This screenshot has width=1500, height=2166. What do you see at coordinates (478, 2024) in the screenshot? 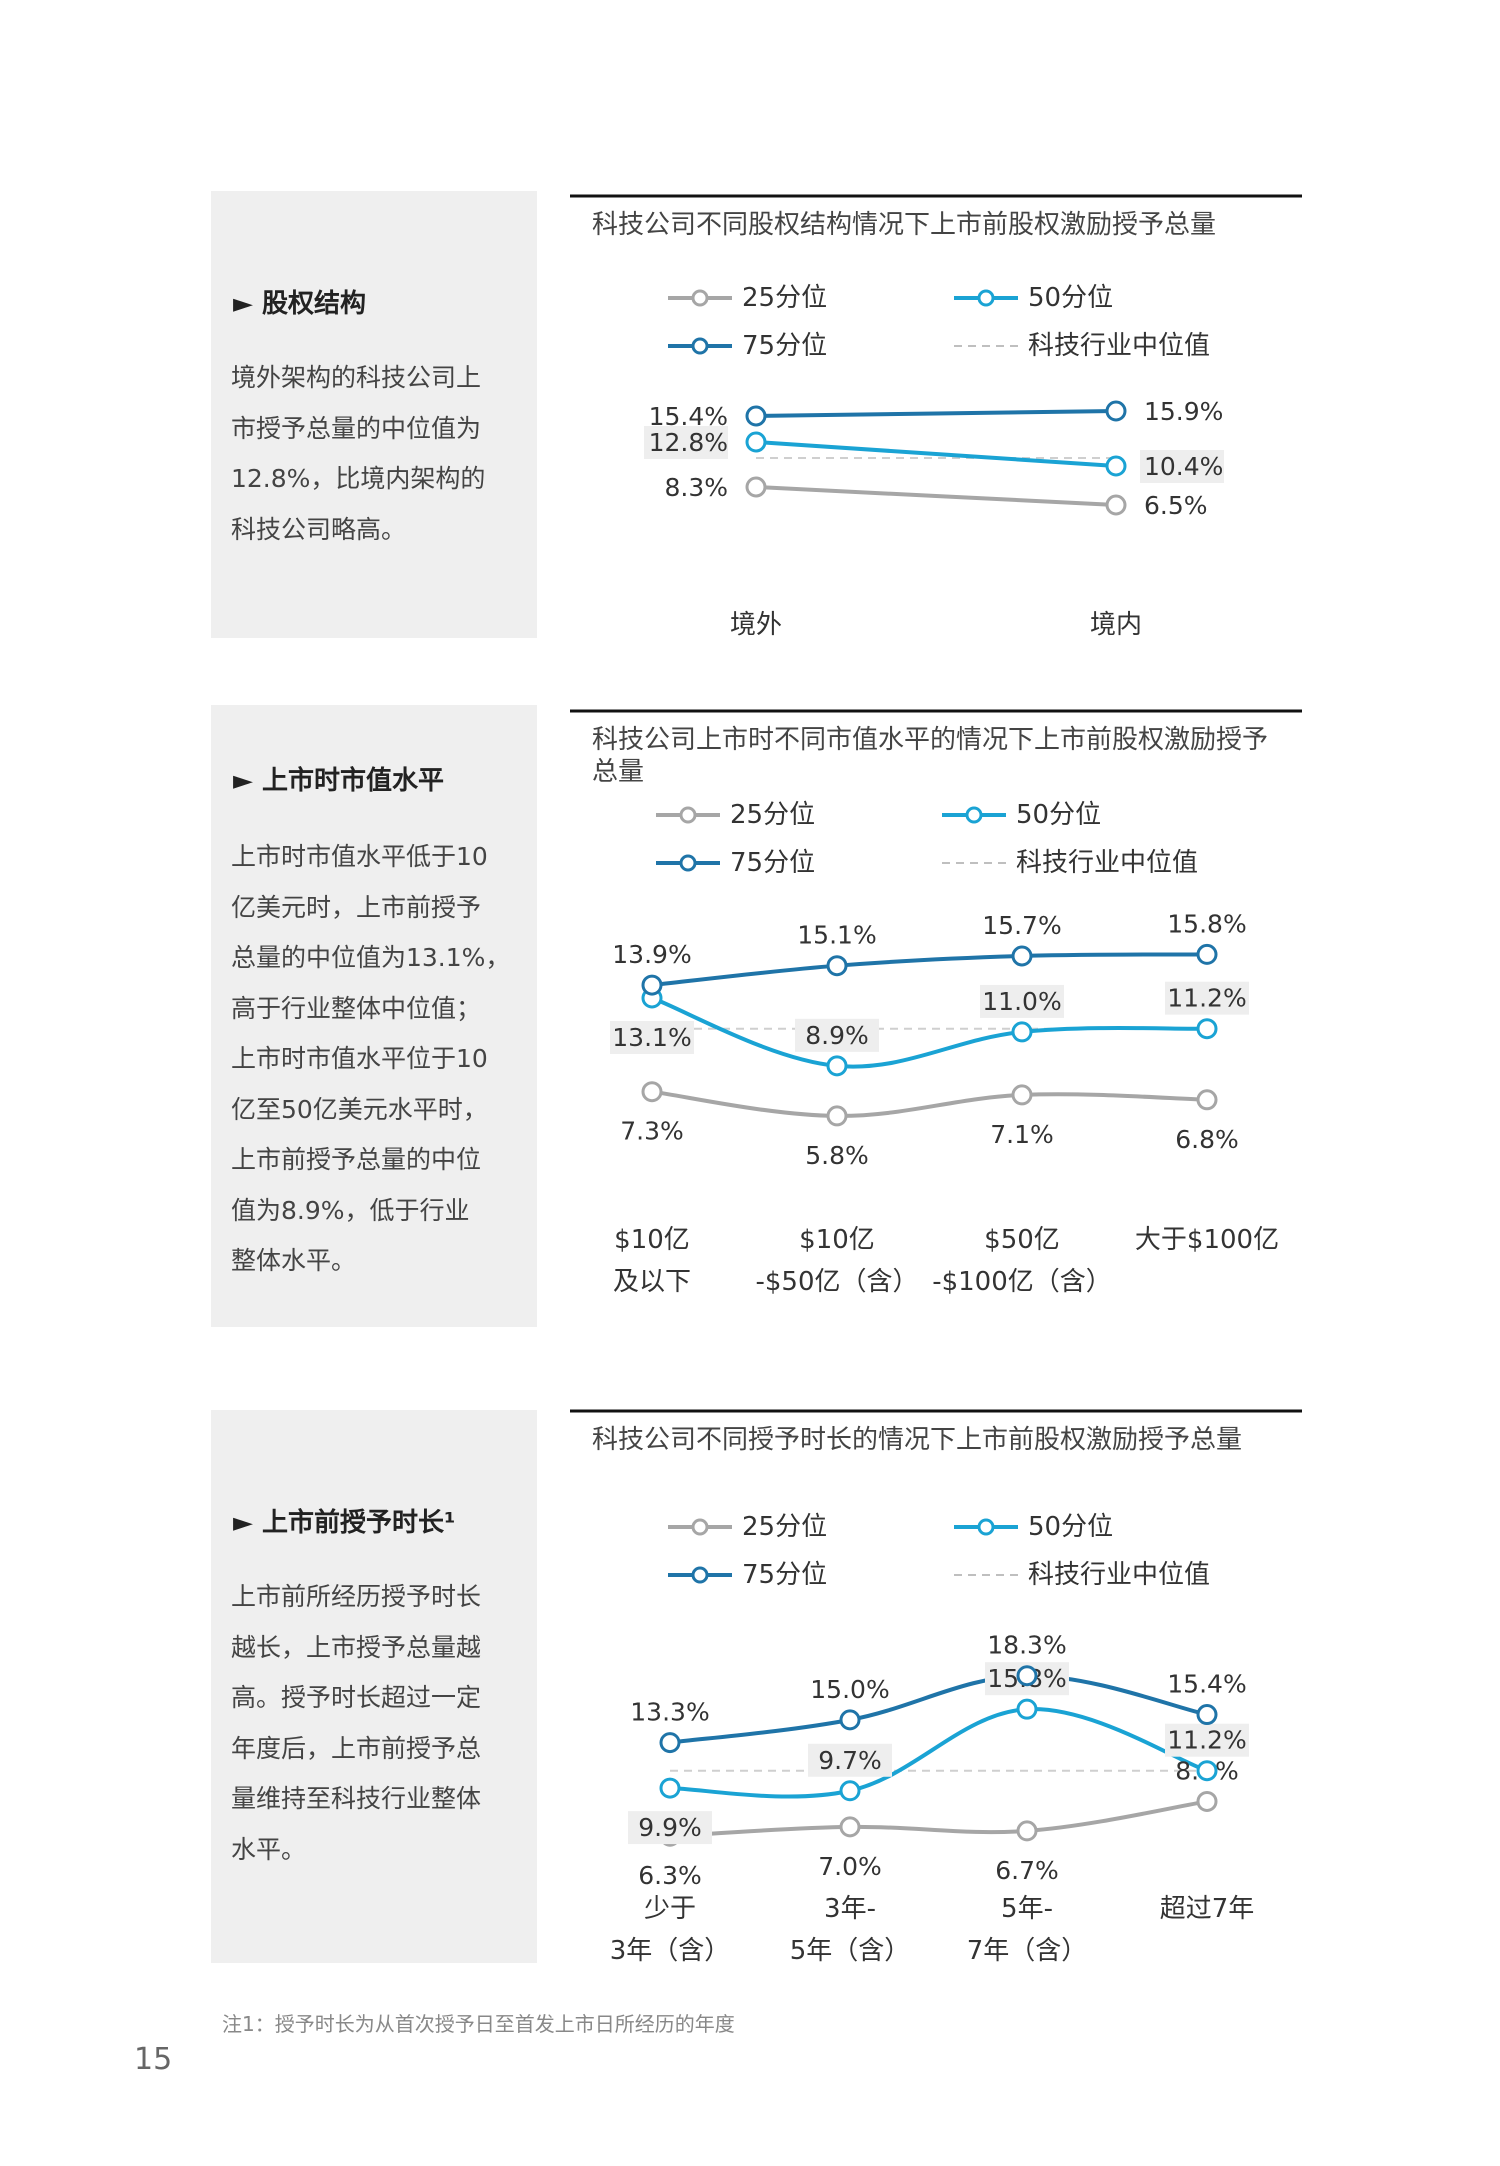
I see `footnote: 注1：授予时长为从首次授予日至首发上市日所经历的年度` at bounding box center [478, 2024].